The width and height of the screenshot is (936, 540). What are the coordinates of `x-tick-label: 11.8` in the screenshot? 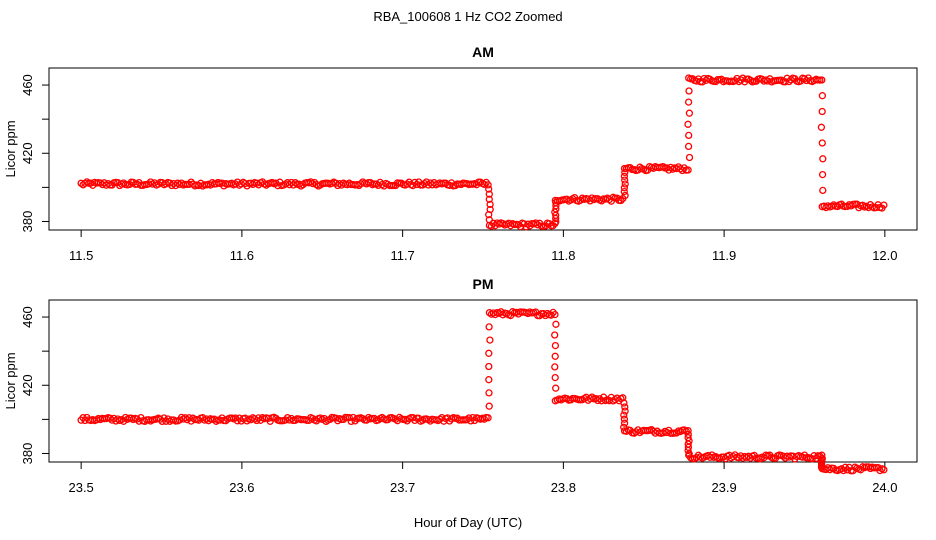 It's located at (563, 255).